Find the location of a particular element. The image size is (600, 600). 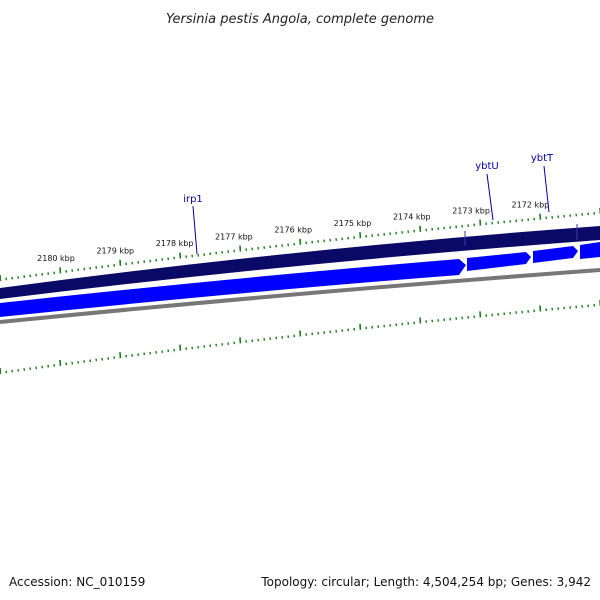

genome-backbone is located at coordinates (300, 296).